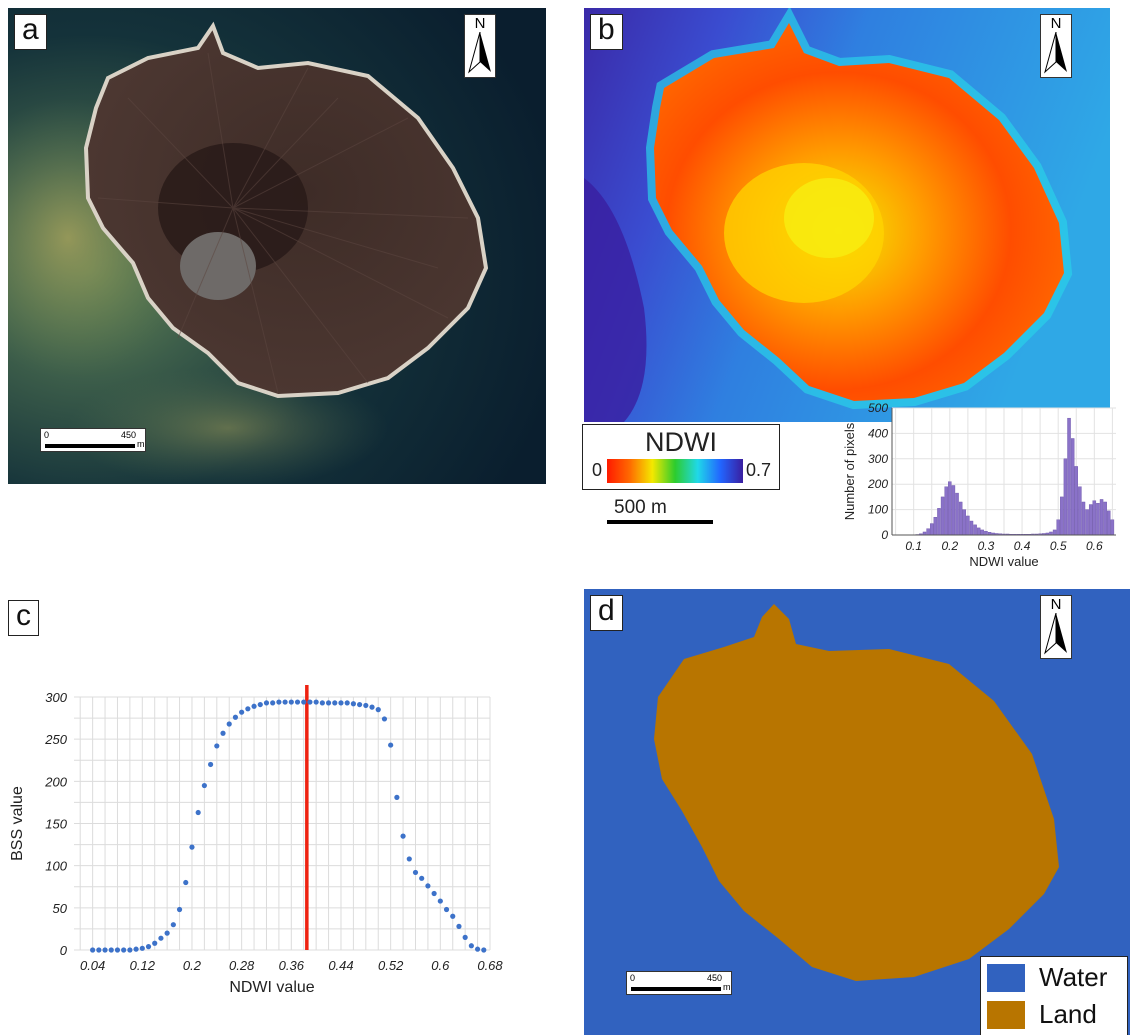  I want to click on scale-end: 450, so click(715, 978).